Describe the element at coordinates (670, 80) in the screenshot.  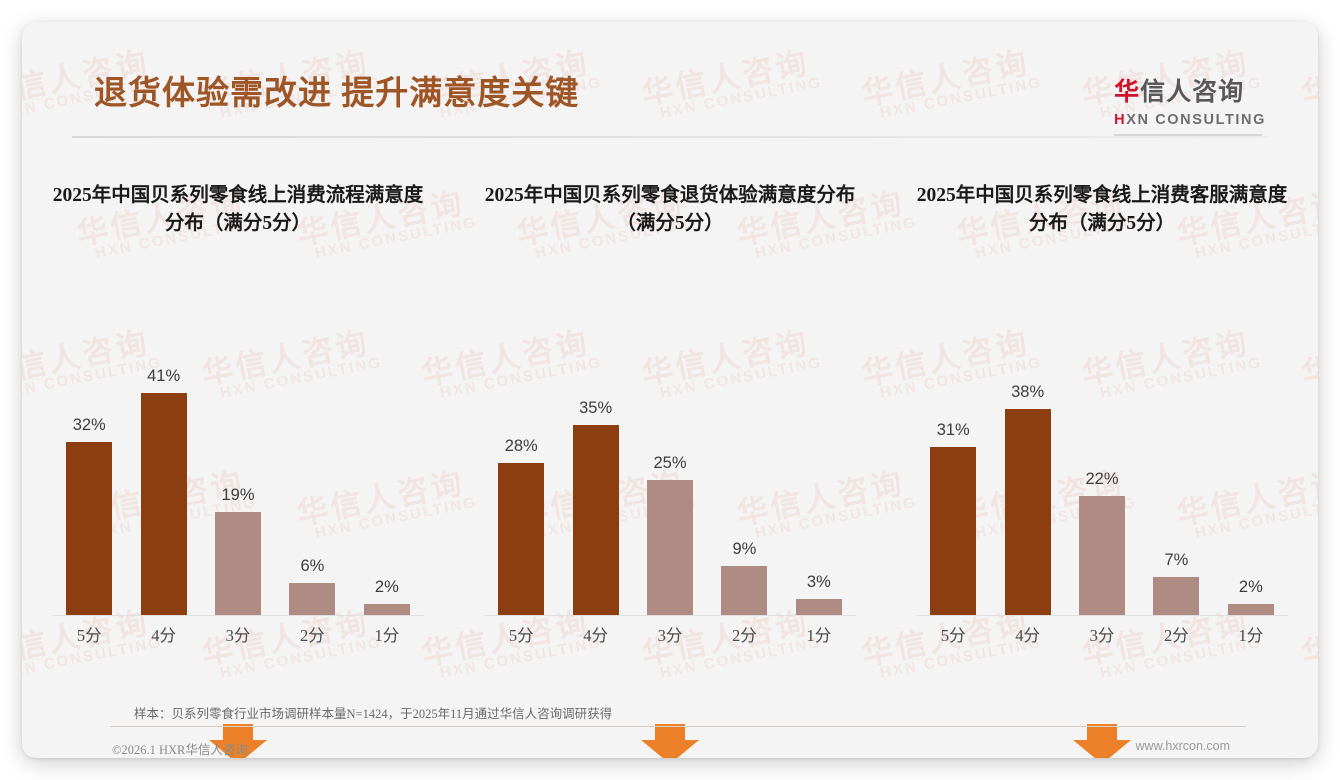
I see `slide-header: 退货体验需改进 提升满意度关键 华信人咨询 HXN CONSULTING` at that location.